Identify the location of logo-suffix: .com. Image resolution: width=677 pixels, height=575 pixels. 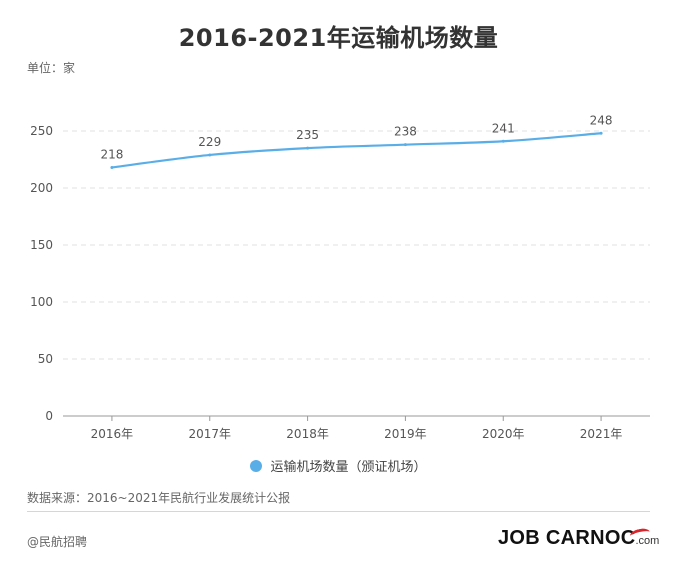
(647, 541).